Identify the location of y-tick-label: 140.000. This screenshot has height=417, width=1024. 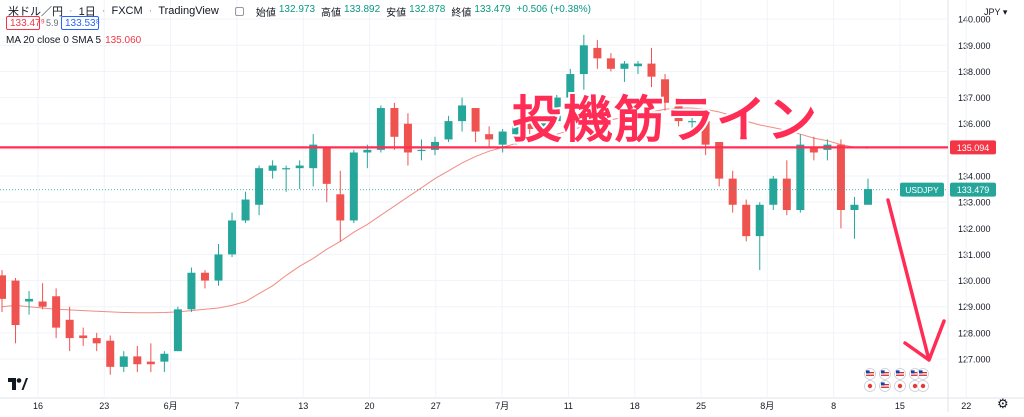
(974, 20).